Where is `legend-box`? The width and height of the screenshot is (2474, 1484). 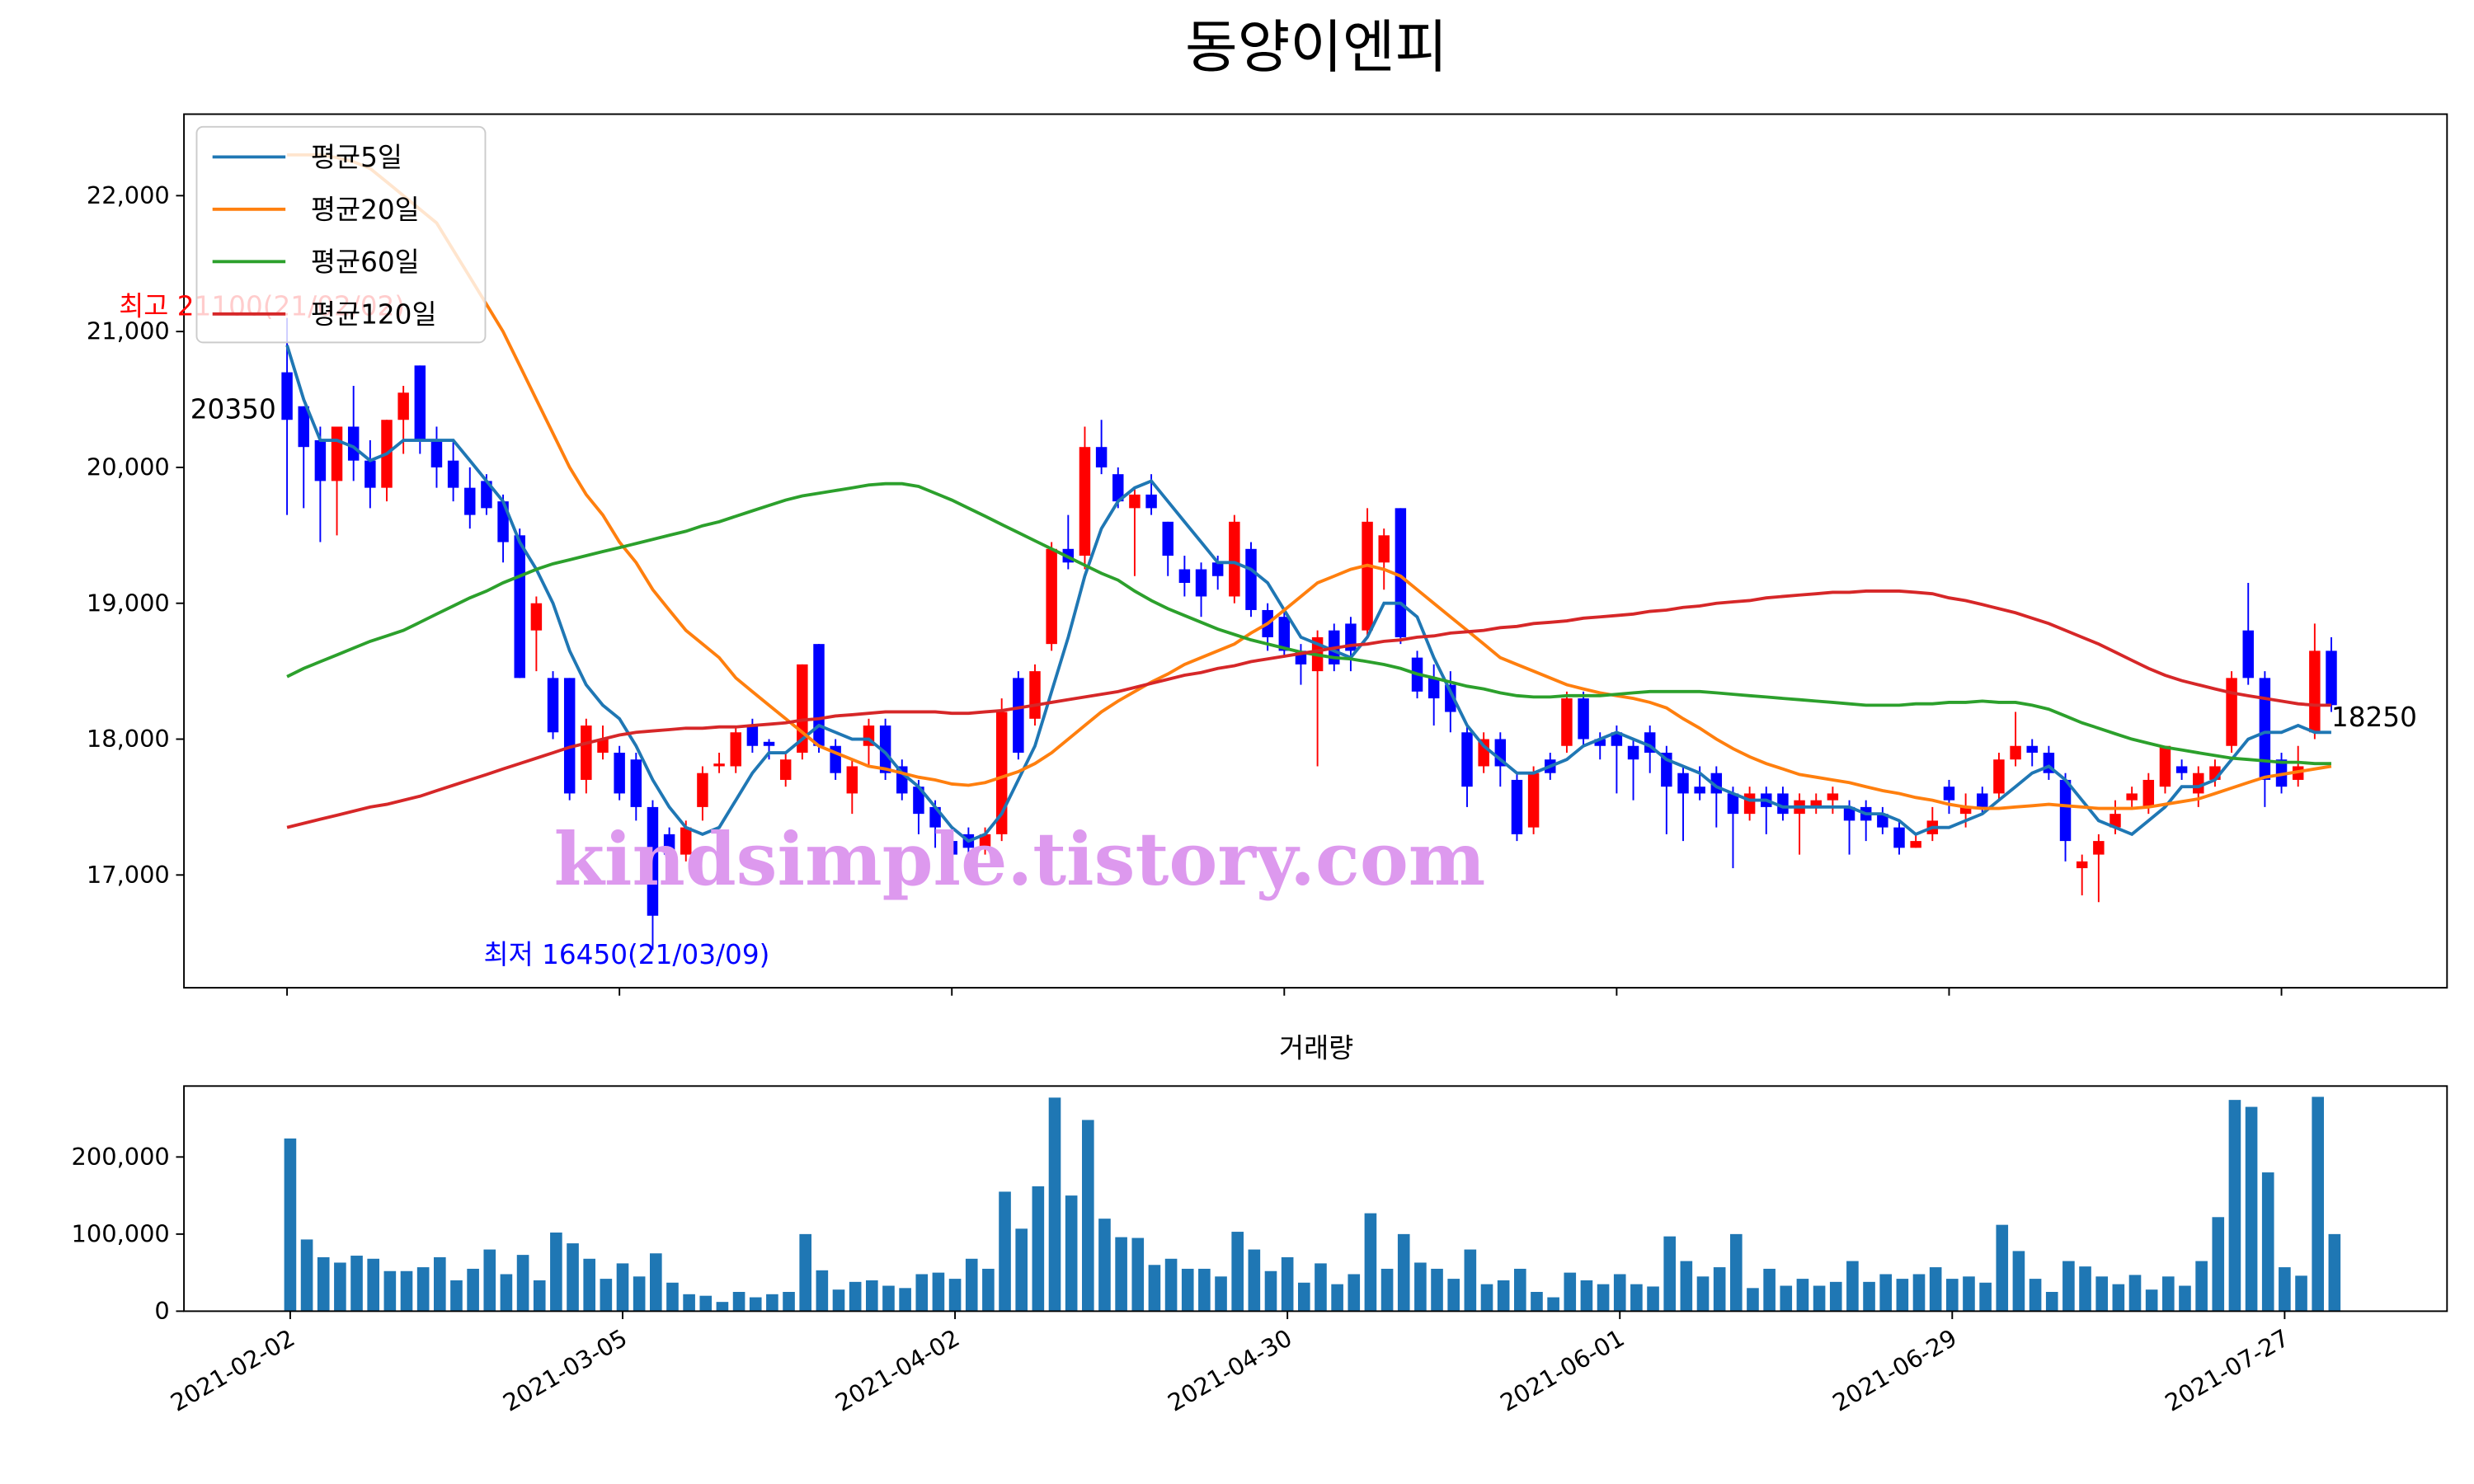 legend-box is located at coordinates (341, 235).